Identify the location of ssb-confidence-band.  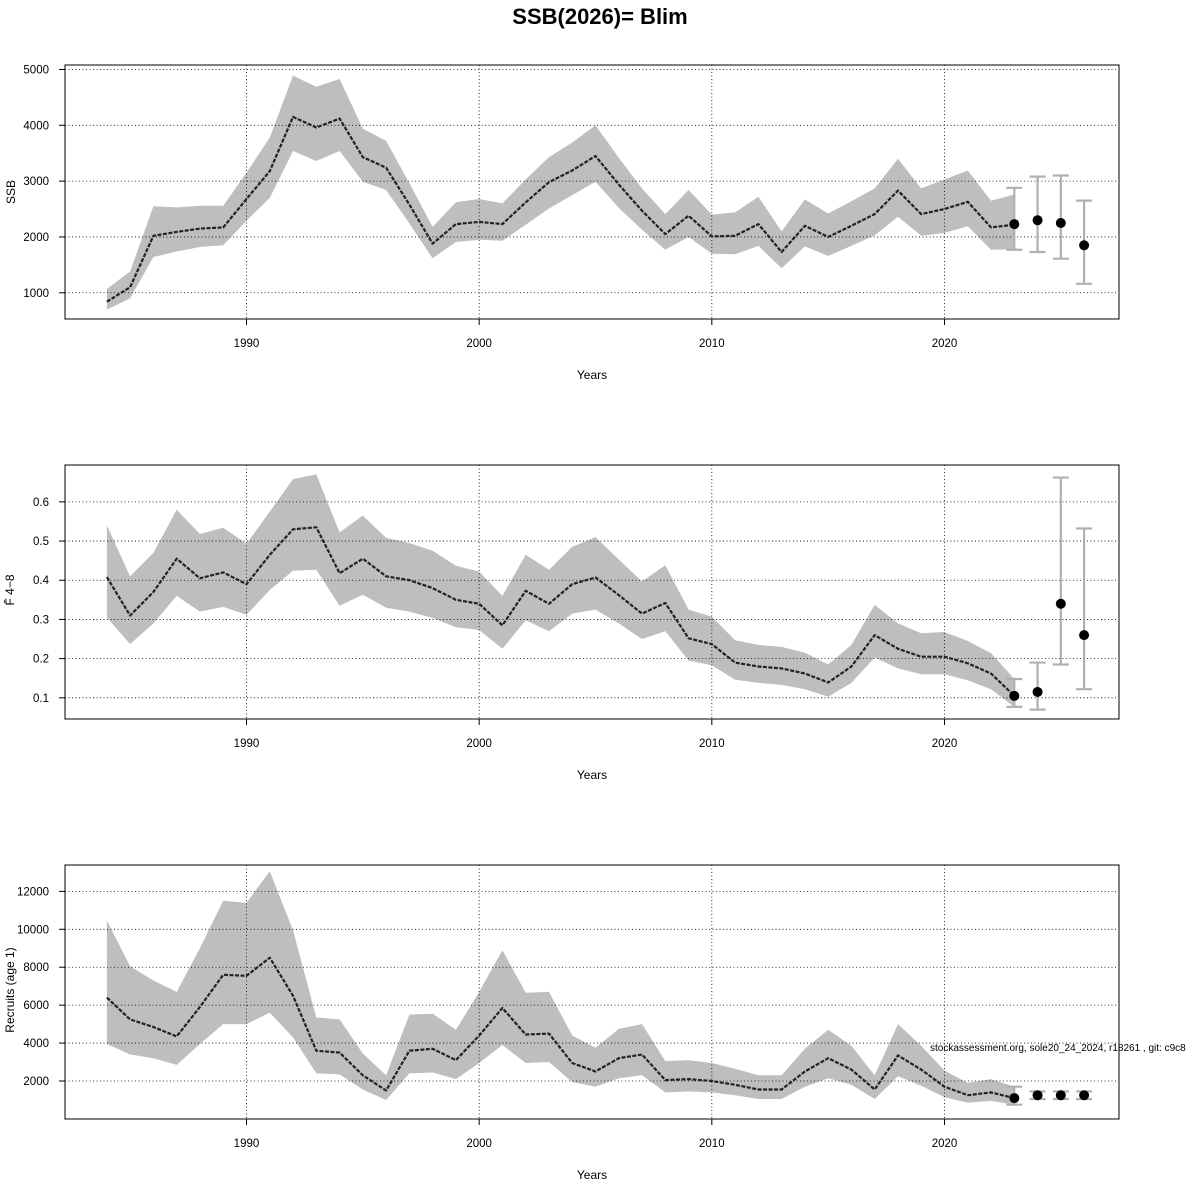
(560, 192).